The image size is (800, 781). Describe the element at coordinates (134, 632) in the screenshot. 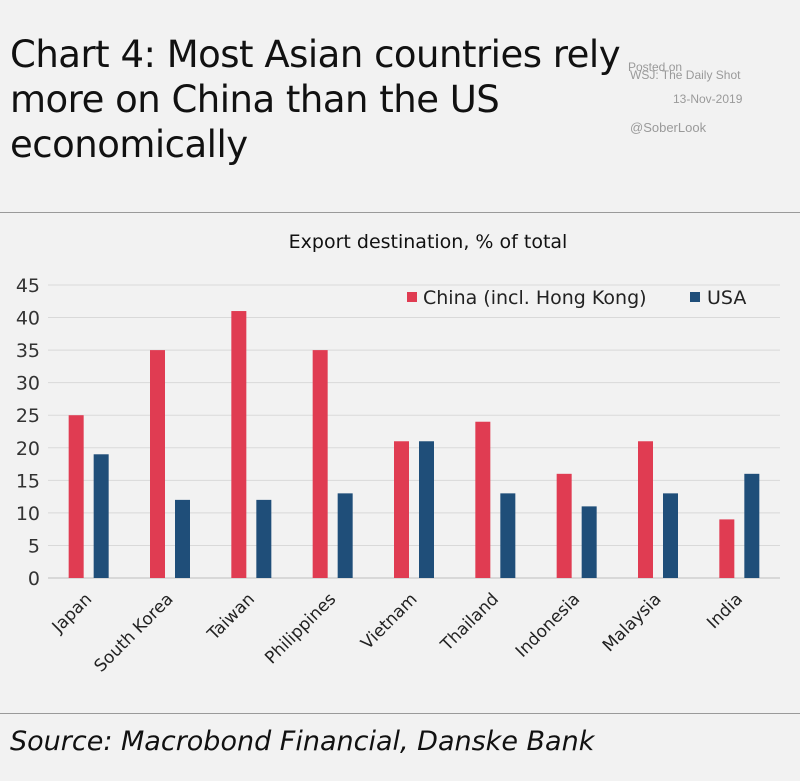

I see `x-tick-label: South Korea` at that location.